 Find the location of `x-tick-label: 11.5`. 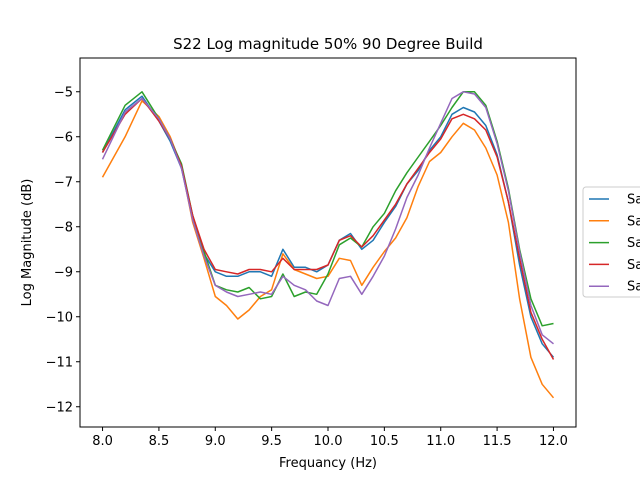

x-tick-label: 11.5 is located at coordinates (497, 441).